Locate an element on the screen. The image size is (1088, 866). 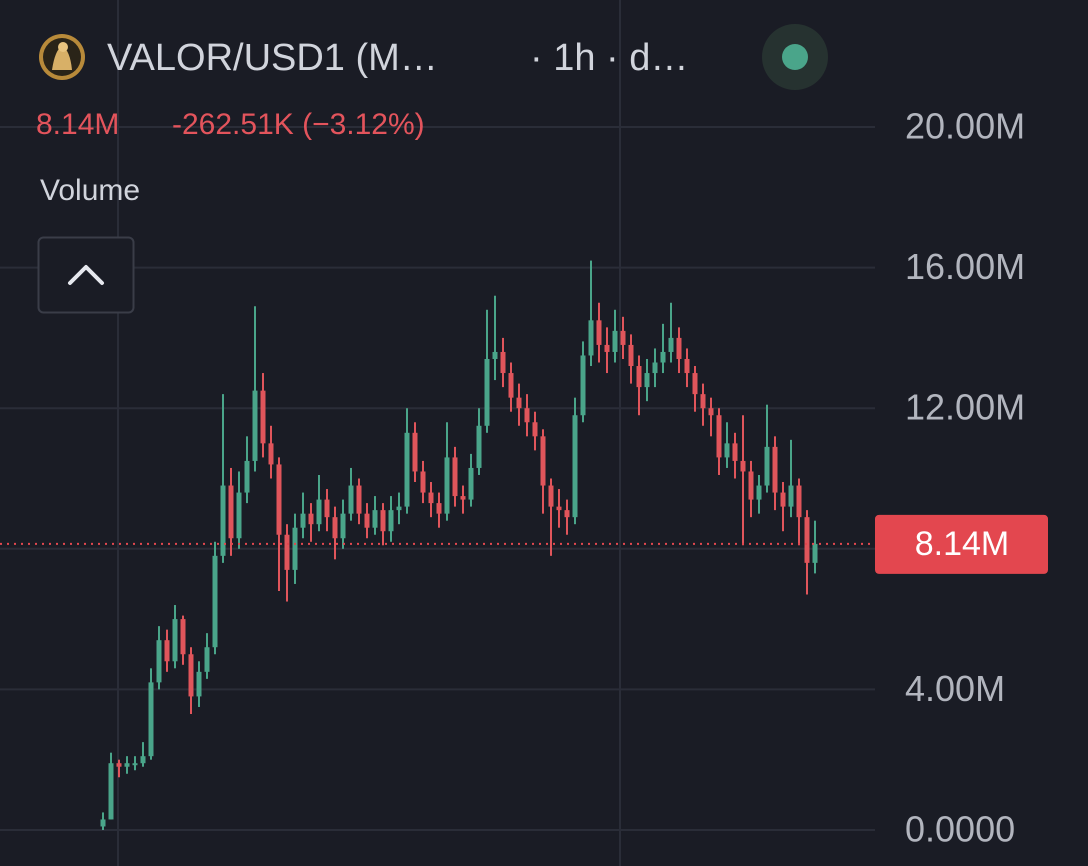
collapse-button is located at coordinates (86, 275).